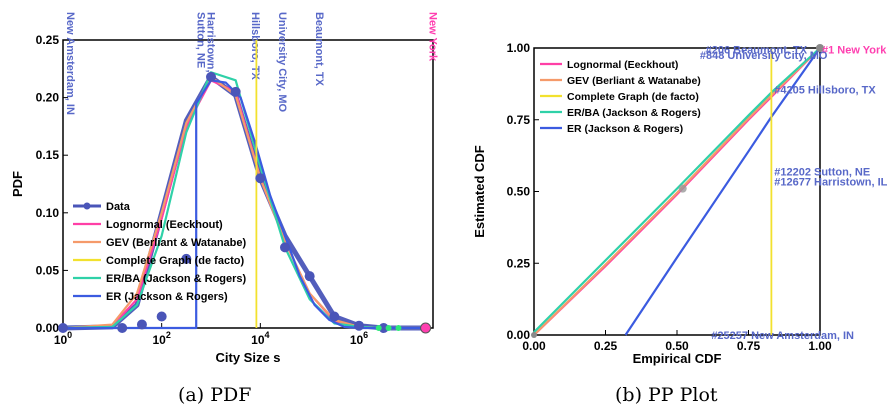 The image size is (891, 415). I want to click on pdf-legend-label: ER/BA (Jackson & Rogers), so click(176, 279).